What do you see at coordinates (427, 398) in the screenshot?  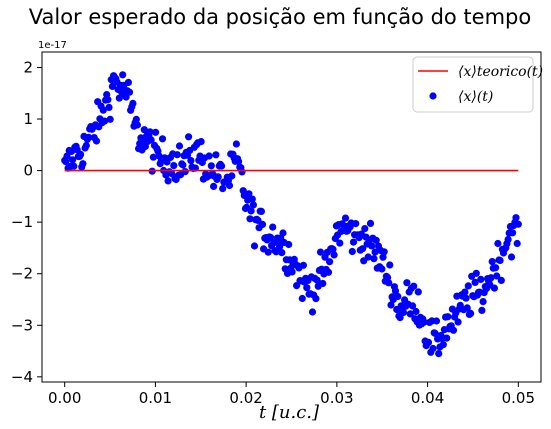 I see `x-tick-label: 0.04` at bounding box center [427, 398].